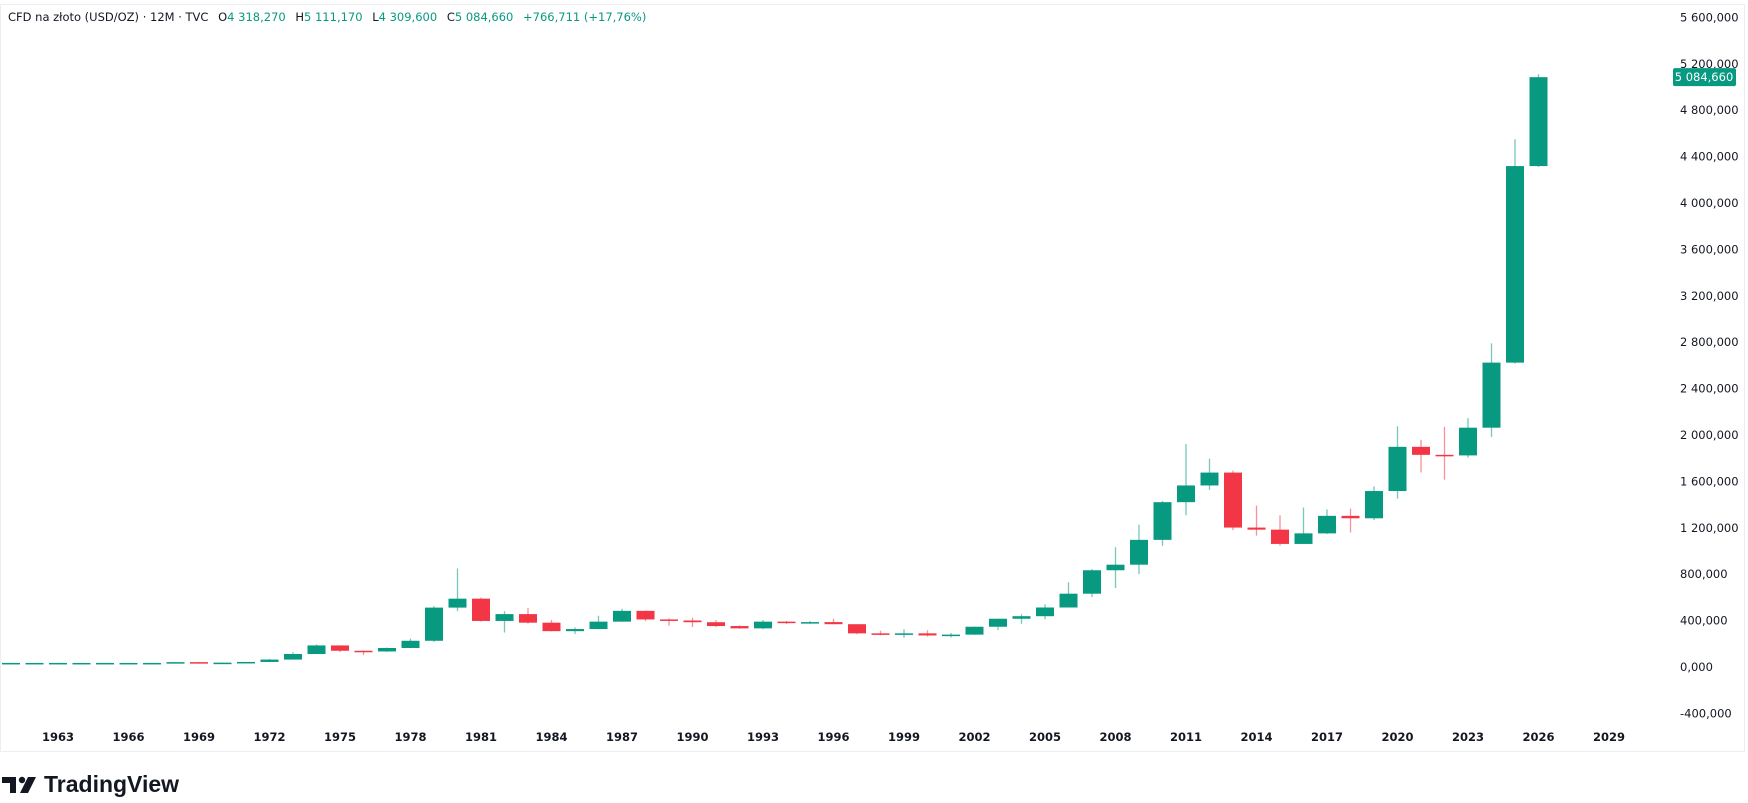 The width and height of the screenshot is (1748, 803). Describe the element at coordinates (1468, 737) in the screenshot. I see `time-tick-label: 2023` at that location.